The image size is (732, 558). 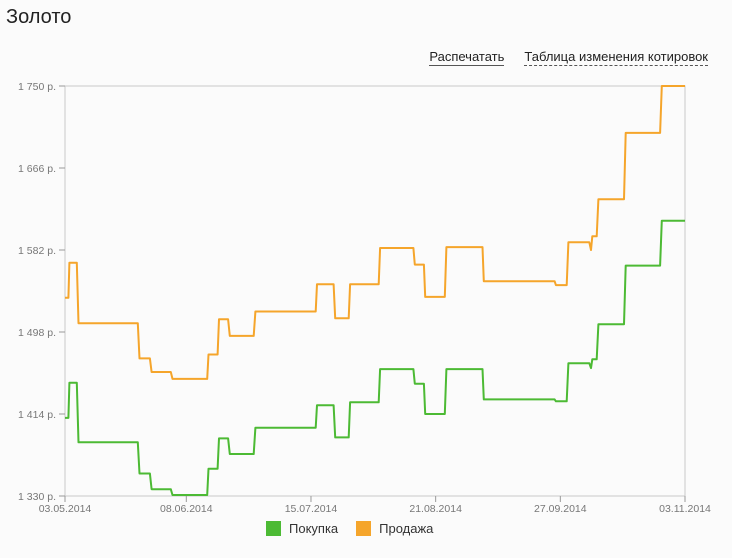 I want to click on toolbar: Распечатать Таблица изменения котировок, so click(x=568, y=57).